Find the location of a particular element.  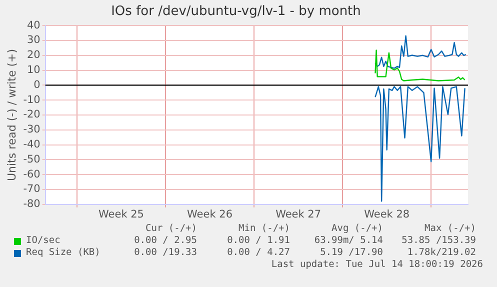

text: Min (-/+) is located at coordinates (264, 228).